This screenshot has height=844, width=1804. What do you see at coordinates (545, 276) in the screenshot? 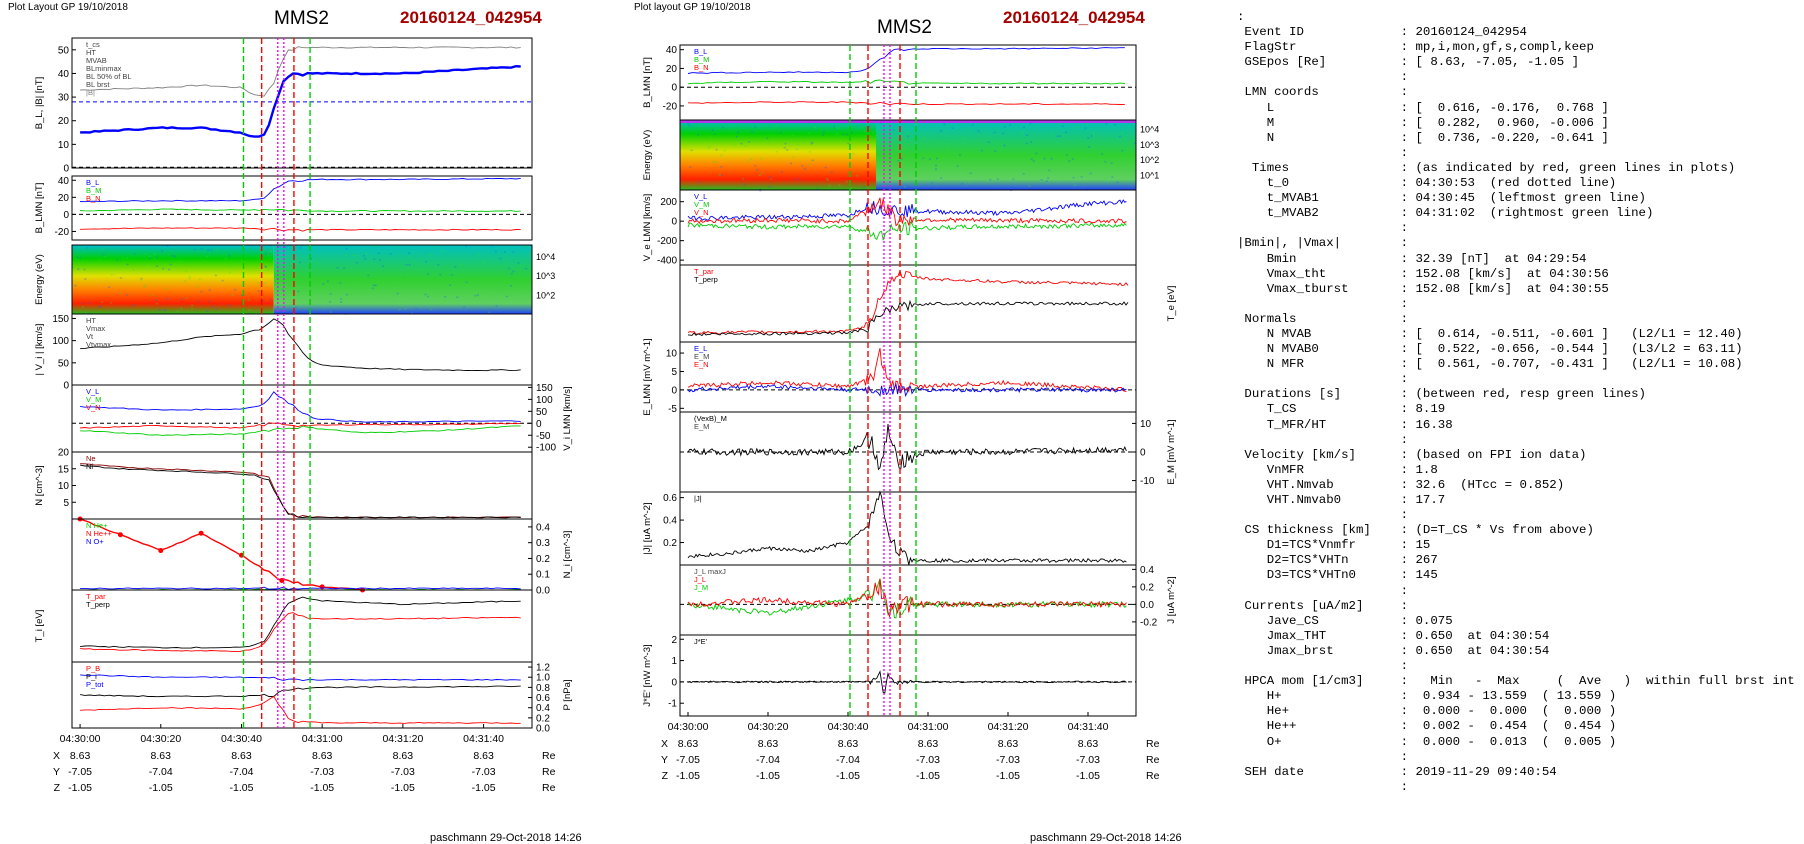
I see `y-tick-label: 10^3` at bounding box center [545, 276].